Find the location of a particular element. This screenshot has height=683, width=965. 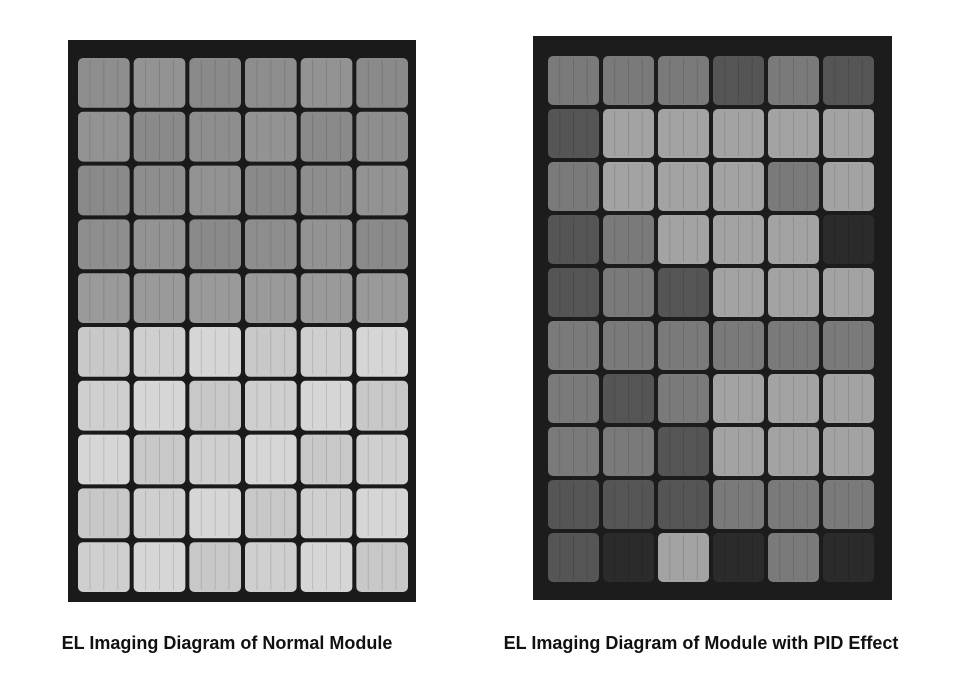

caption: EL Imaging Diagram of Normal Module is located at coordinates (227, 643).